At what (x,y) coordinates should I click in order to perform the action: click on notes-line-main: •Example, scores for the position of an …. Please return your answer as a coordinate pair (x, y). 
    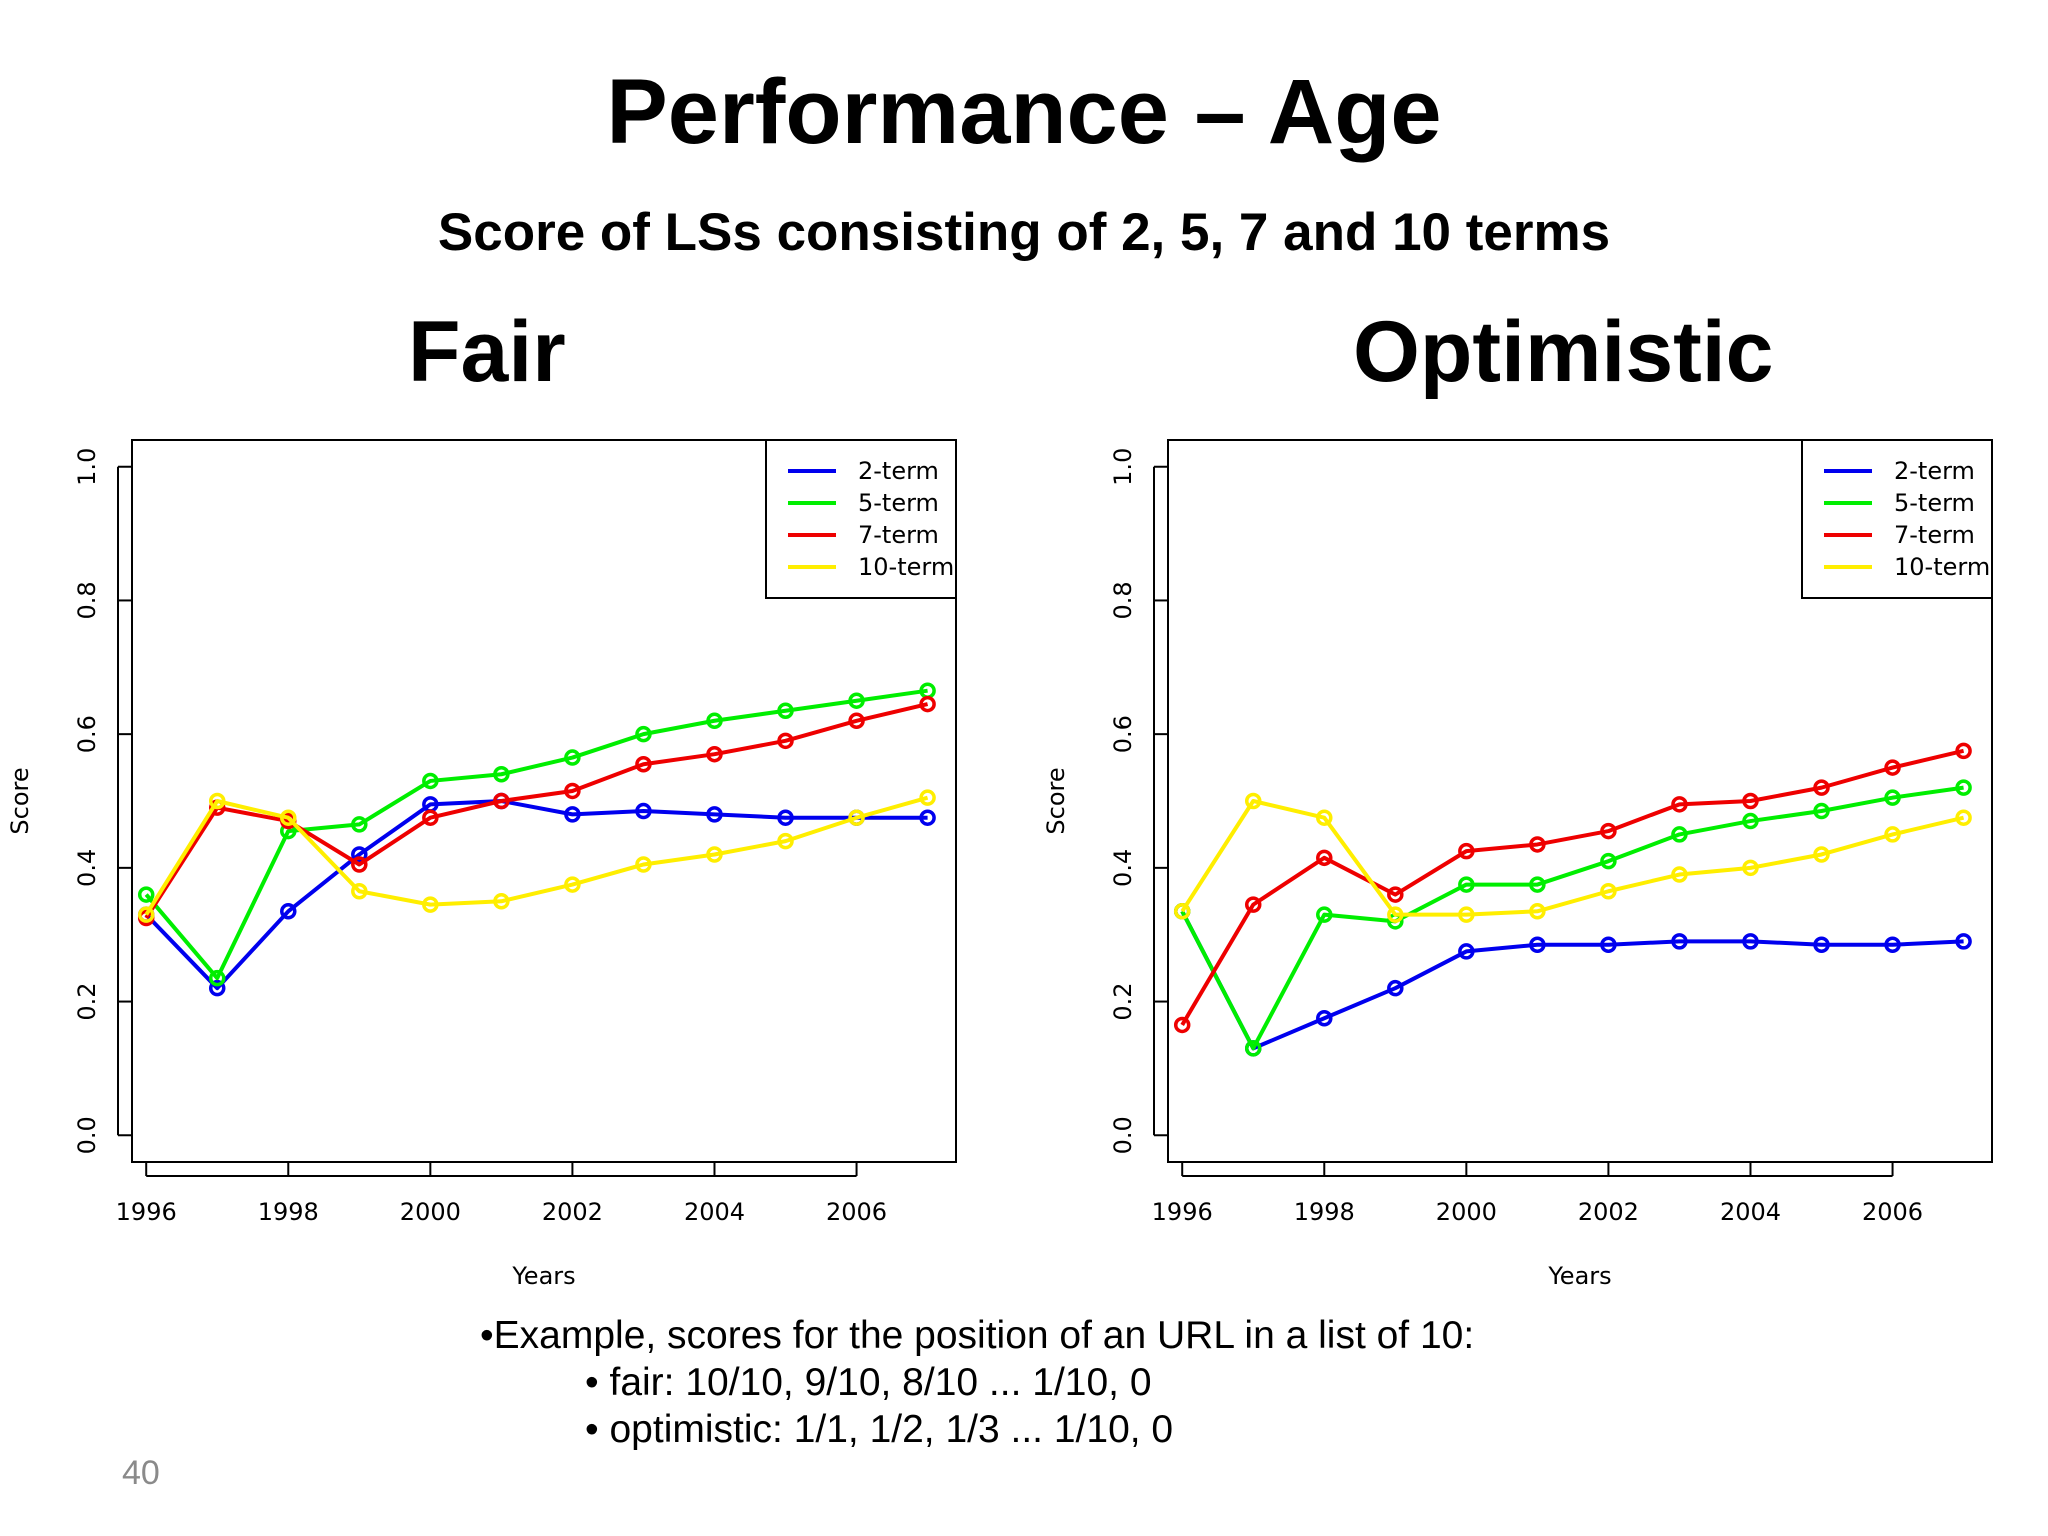
    Looking at the image, I should click on (977, 1335).